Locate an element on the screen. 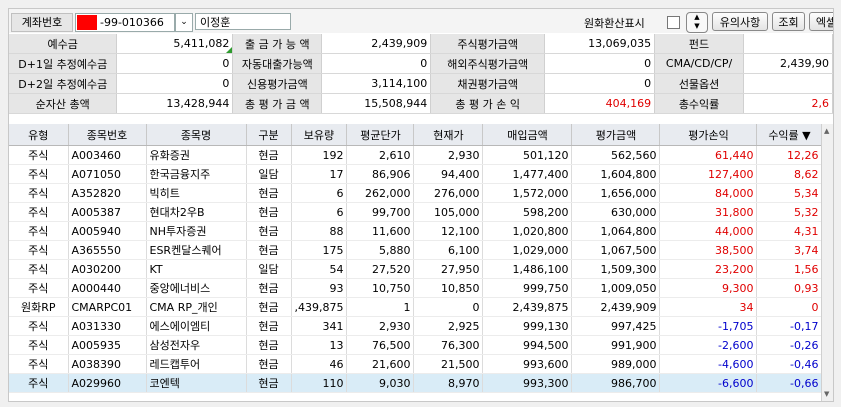 The height and width of the screenshot is (407, 841). table-cell: 1,656,000 is located at coordinates (616, 193).